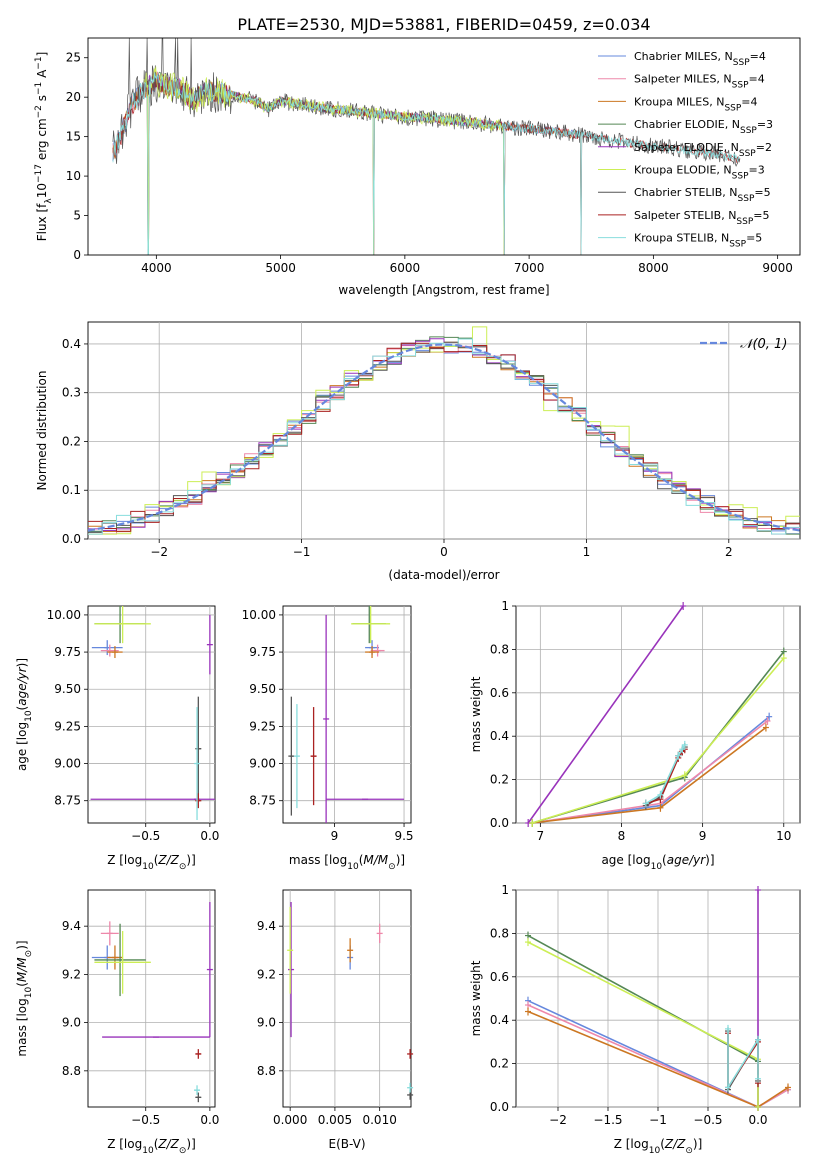 The height and width of the screenshot is (1170, 819). Describe the element at coordinates (444, 552) in the screenshot. I see `x-tick-label: 0` at that location.